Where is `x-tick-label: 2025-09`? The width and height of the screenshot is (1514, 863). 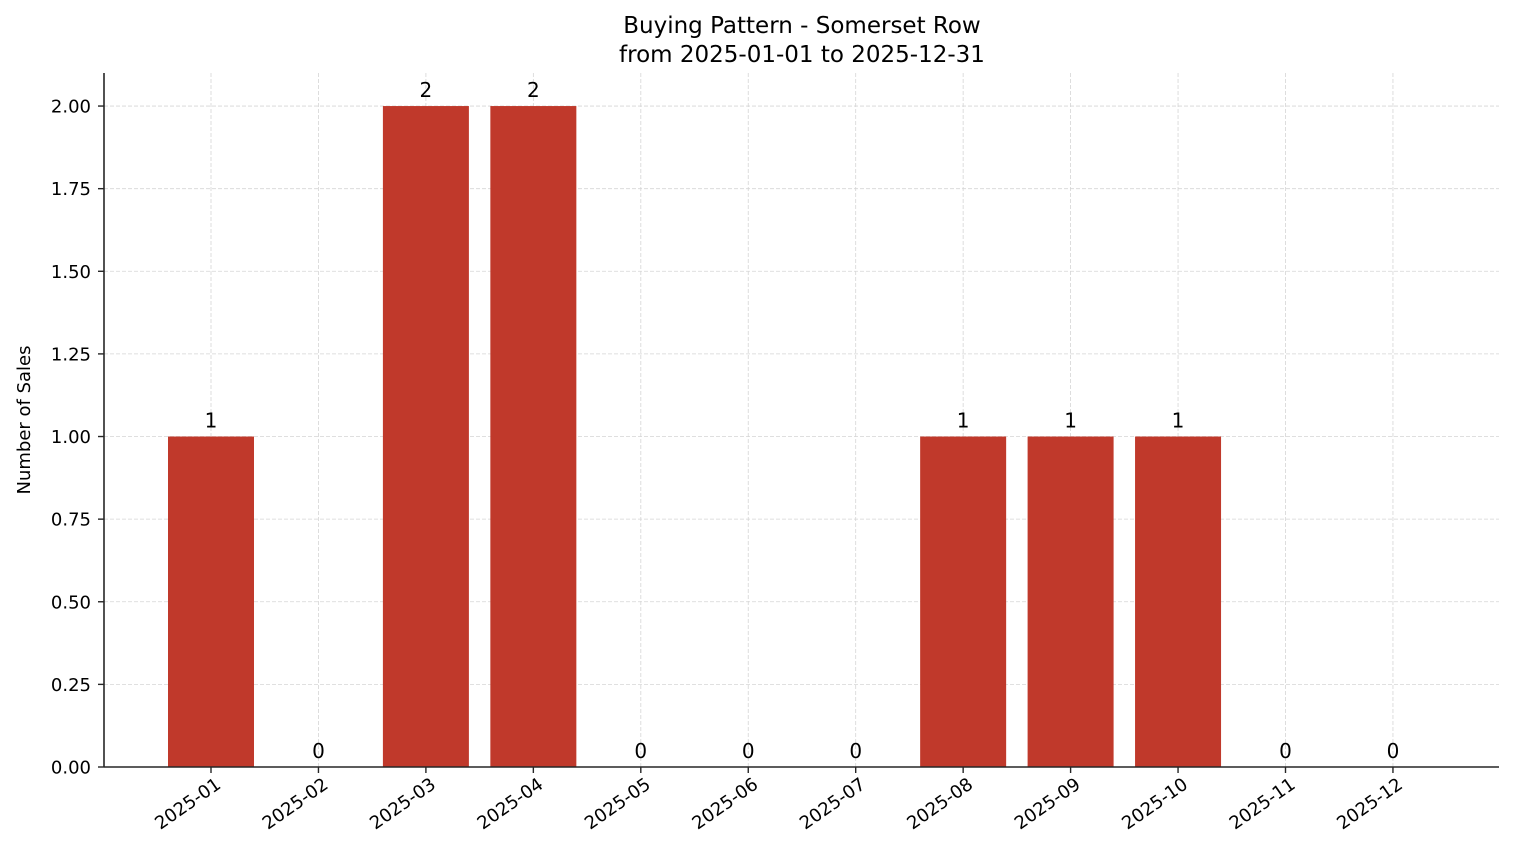
x-tick-label: 2025-09 is located at coordinates (1048, 804).